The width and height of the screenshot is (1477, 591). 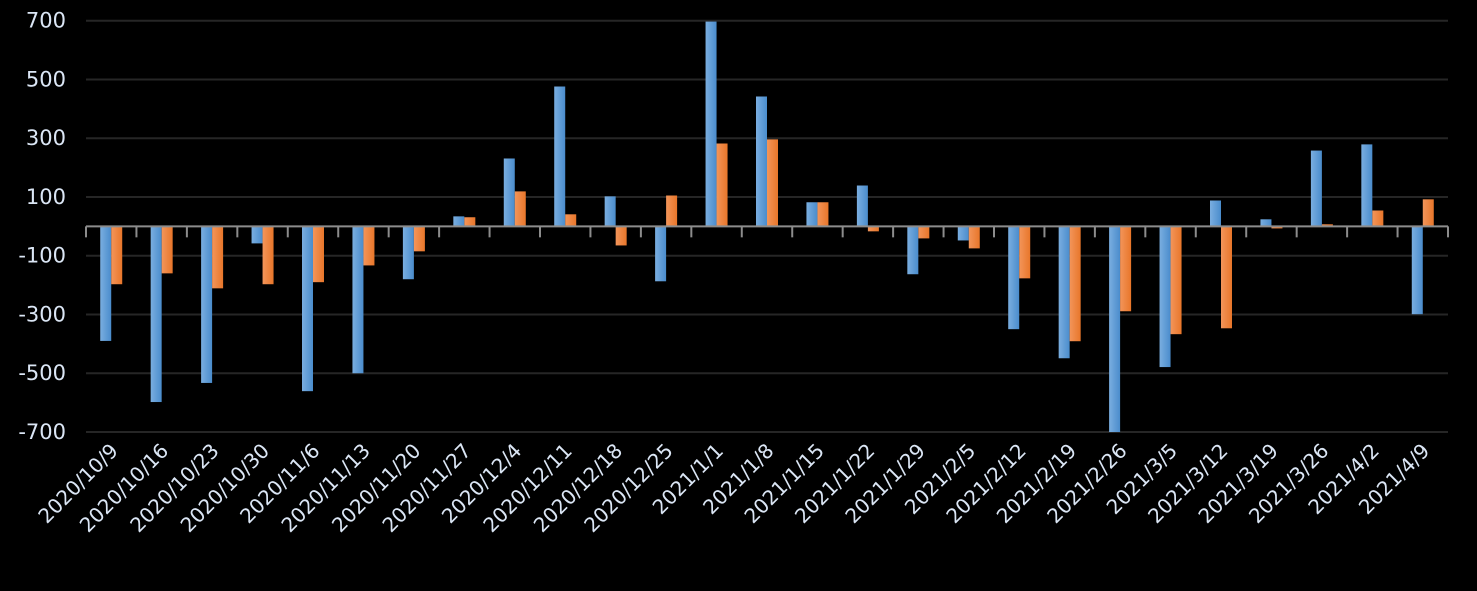 What do you see at coordinates (42, 314) in the screenshot?
I see `y-tick-label: -300` at bounding box center [42, 314].